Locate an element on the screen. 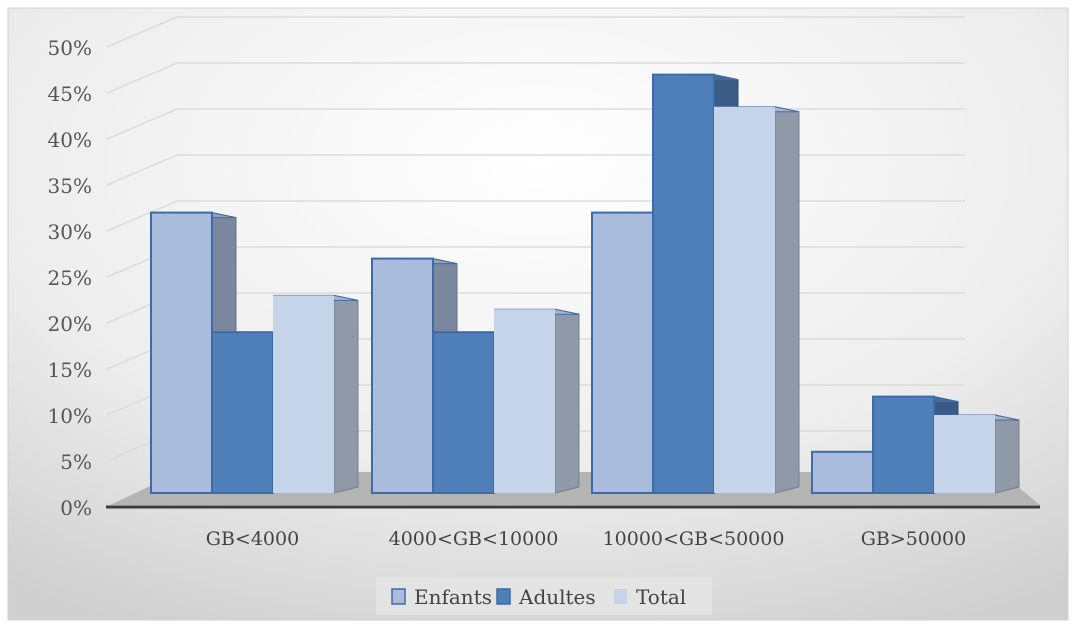 This screenshot has width=1075, height=633. y-tick-label: 0% is located at coordinates (76, 508).